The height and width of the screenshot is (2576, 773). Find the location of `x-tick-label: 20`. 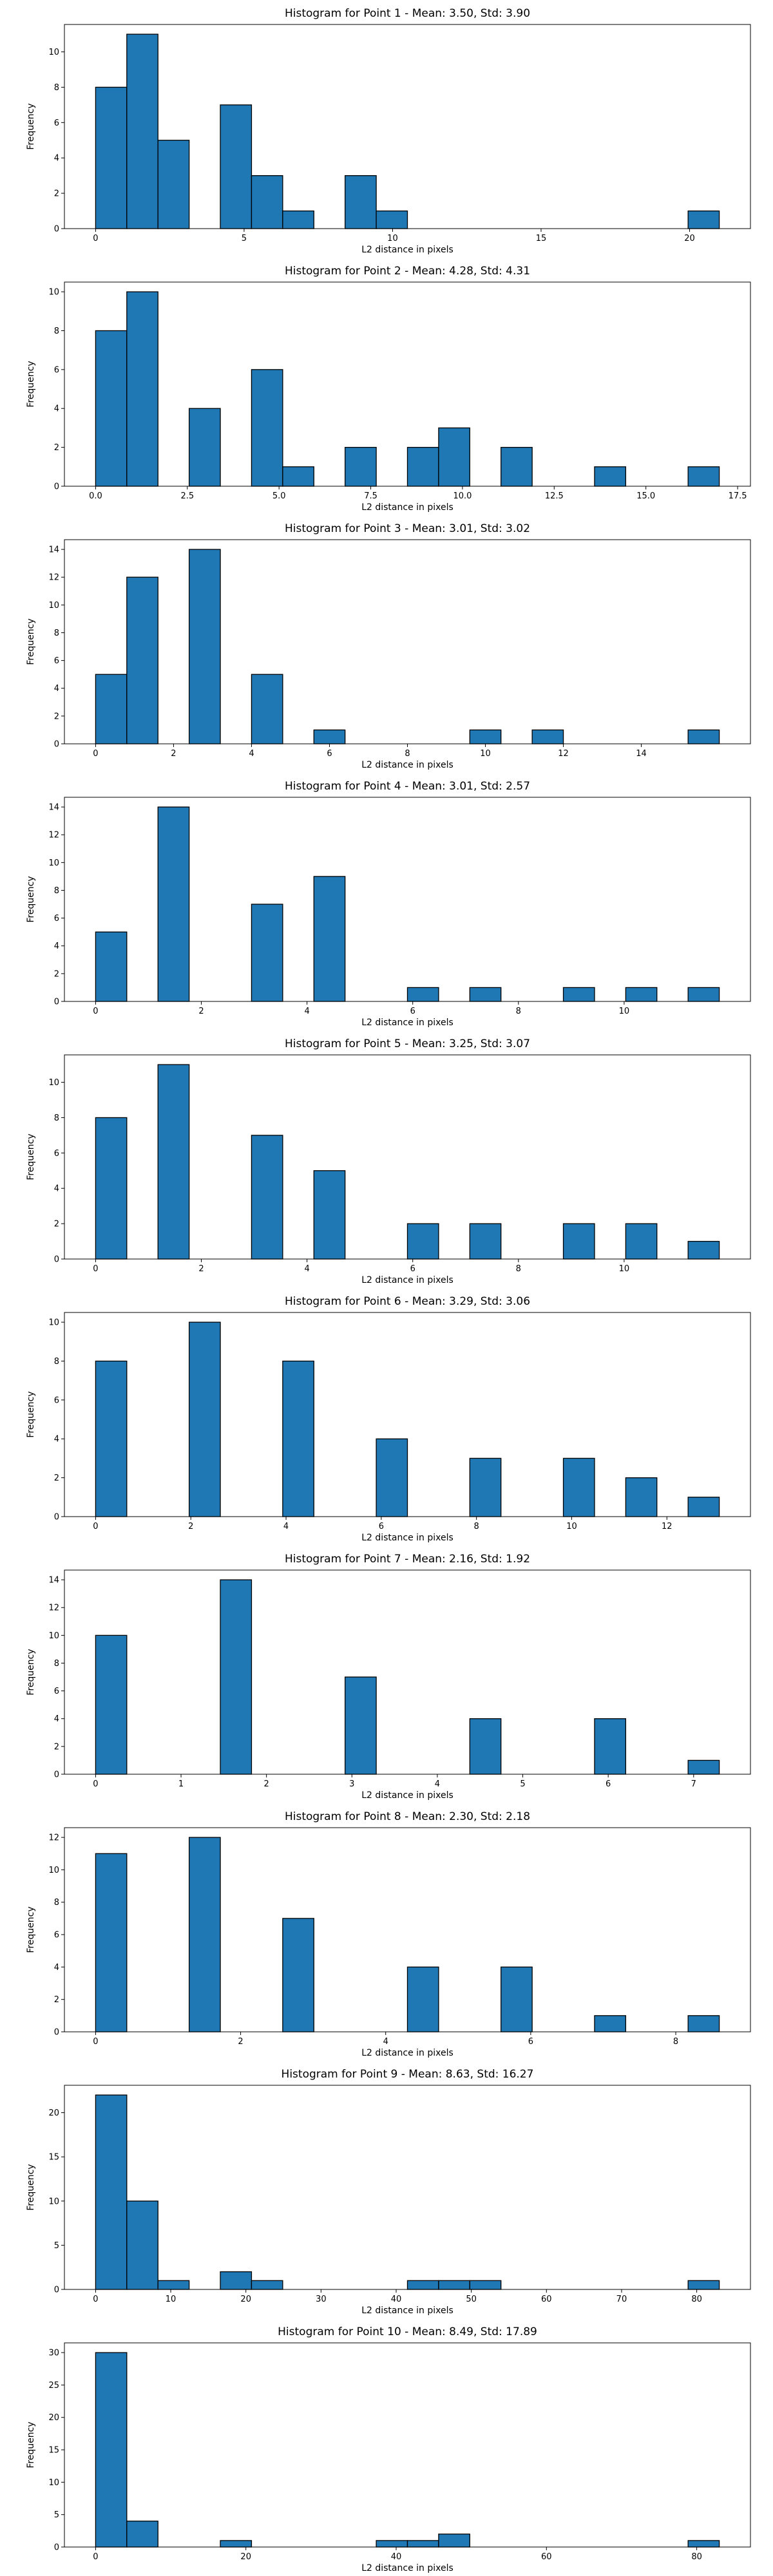

x-tick-label: 20 is located at coordinates (245, 2299).